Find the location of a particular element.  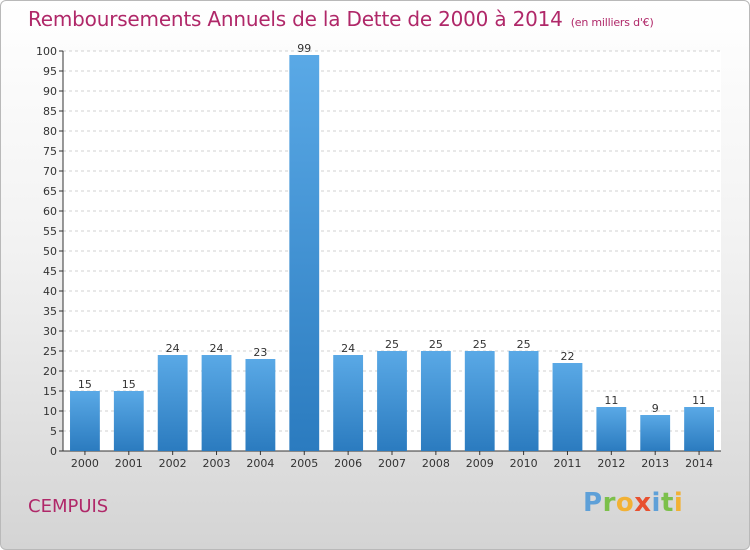

y-tick-label: 70 is located at coordinates (50, 171).